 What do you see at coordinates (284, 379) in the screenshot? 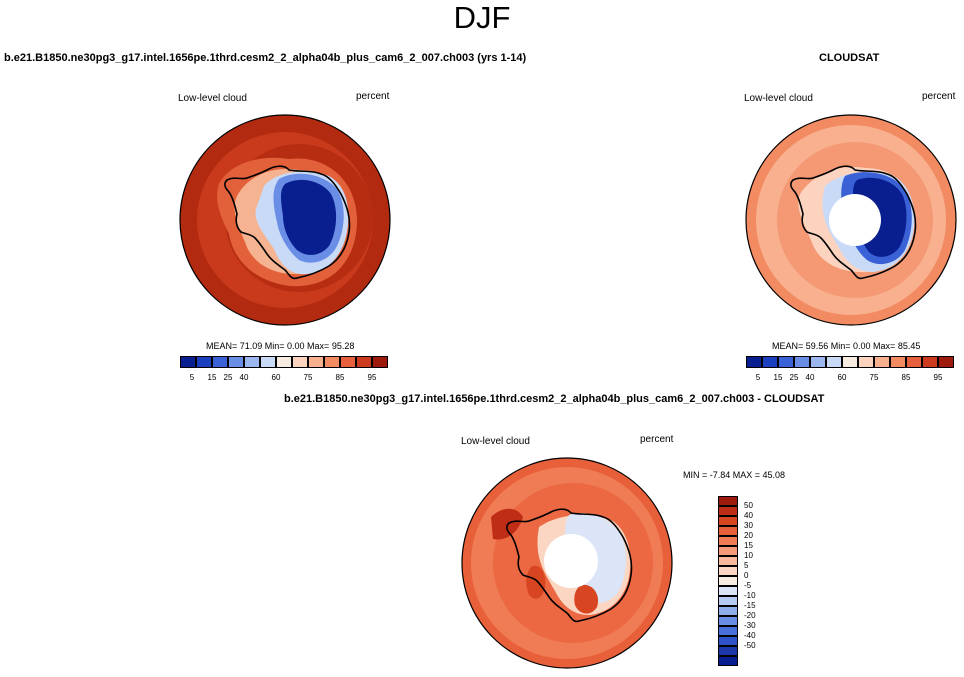
I see `model-colorbar-labels: 5 15 25 40 60 75 85 95` at bounding box center [284, 379].